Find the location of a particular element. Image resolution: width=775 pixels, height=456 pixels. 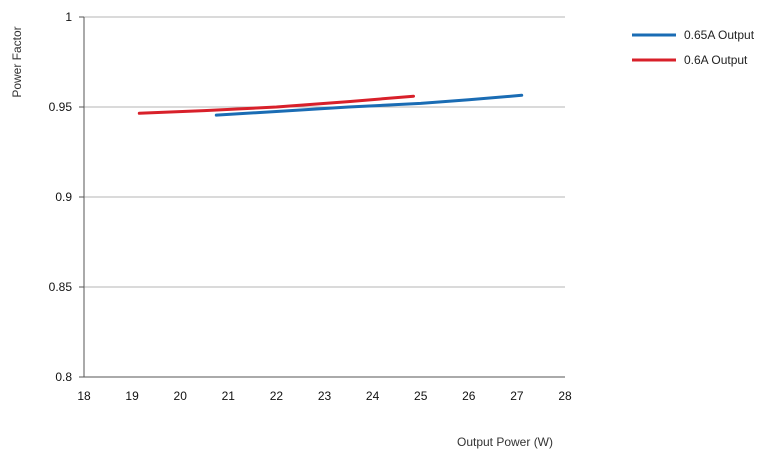

x-tick-label: 18 is located at coordinates (84, 396).